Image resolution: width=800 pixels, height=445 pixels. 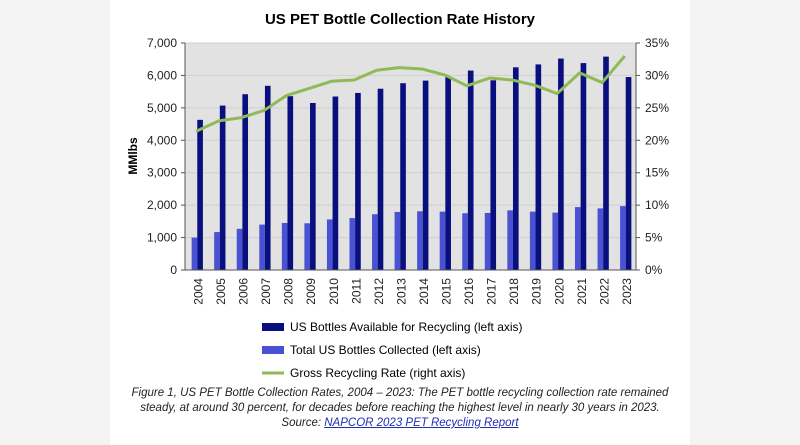 What do you see at coordinates (303, 423) in the screenshot?
I see `source-prefix: Source:` at bounding box center [303, 423].